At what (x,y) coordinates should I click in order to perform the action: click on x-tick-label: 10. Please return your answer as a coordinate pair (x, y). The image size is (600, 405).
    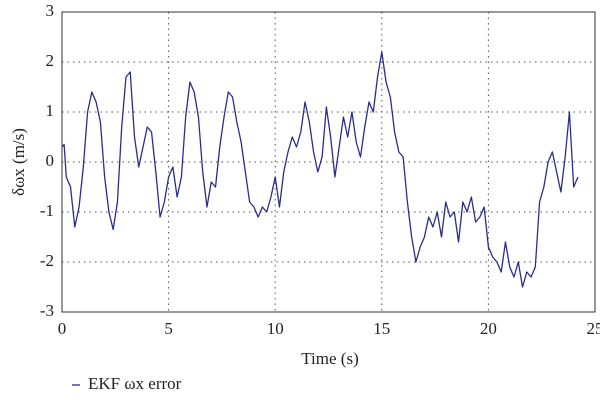
    Looking at the image, I should click on (275, 328).